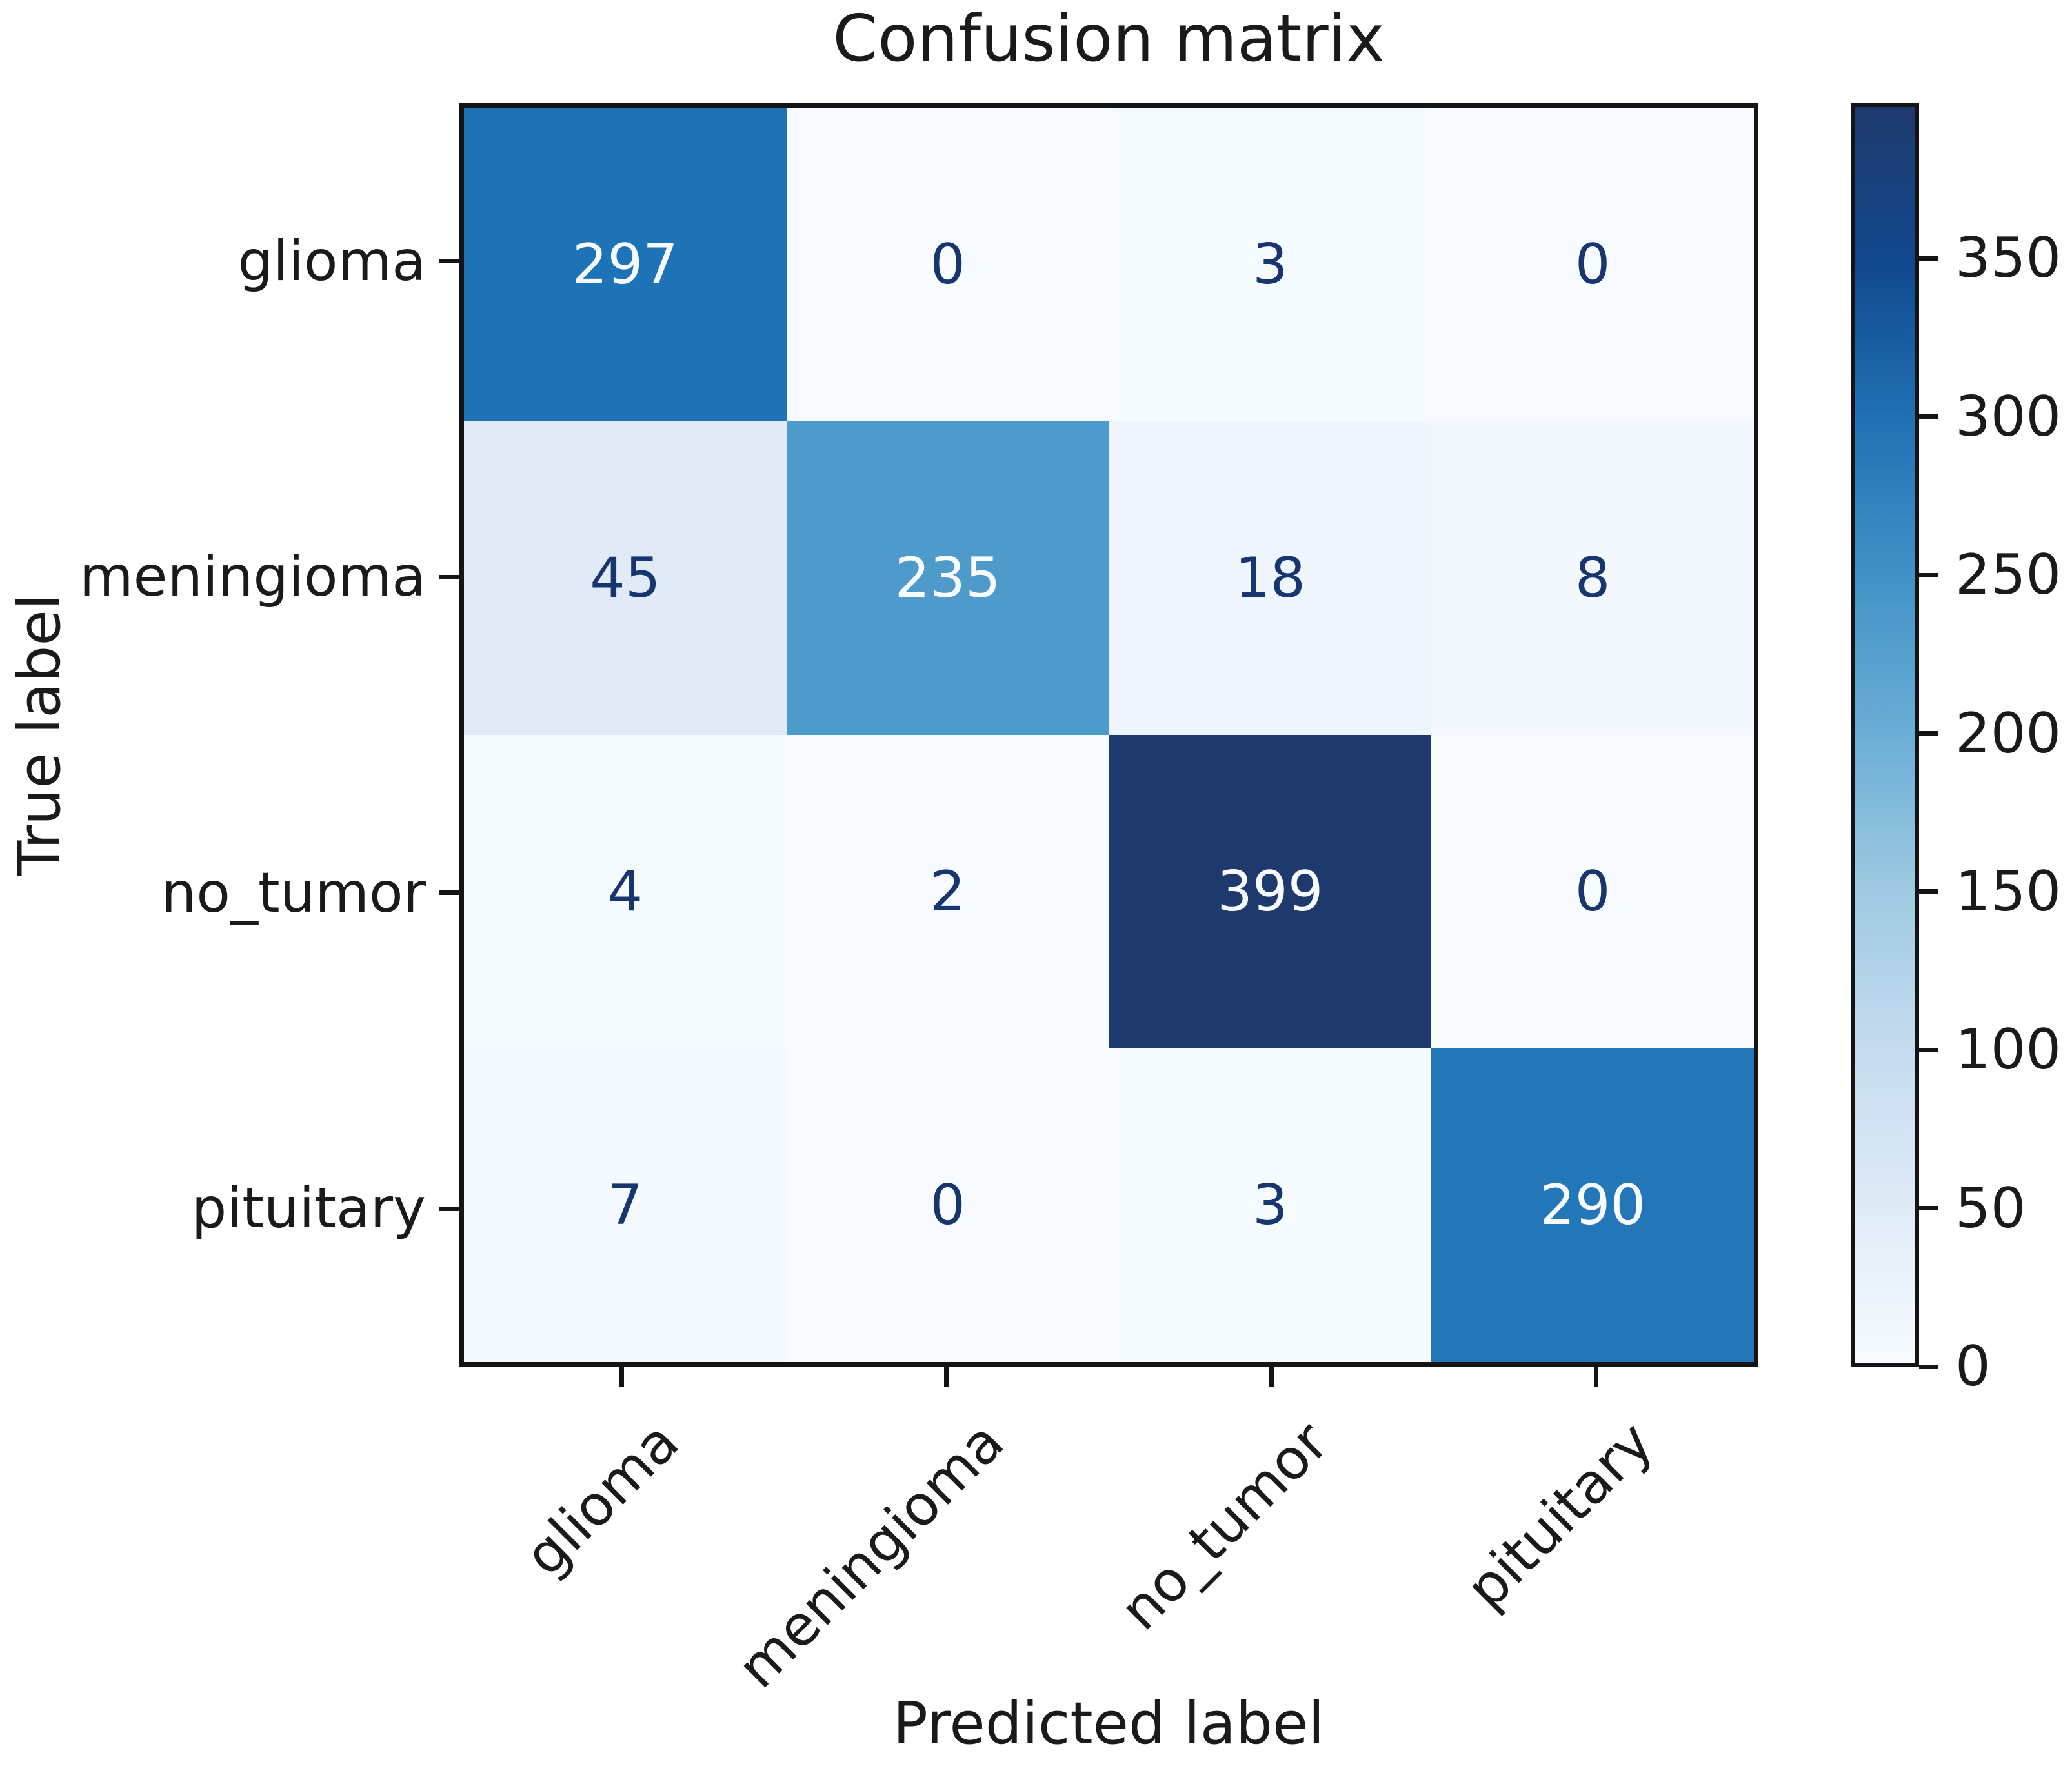  Describe the element at coordinates (2008, 258) in the screenshot. I see `colorbar-tick-label-350: 350` at that location.